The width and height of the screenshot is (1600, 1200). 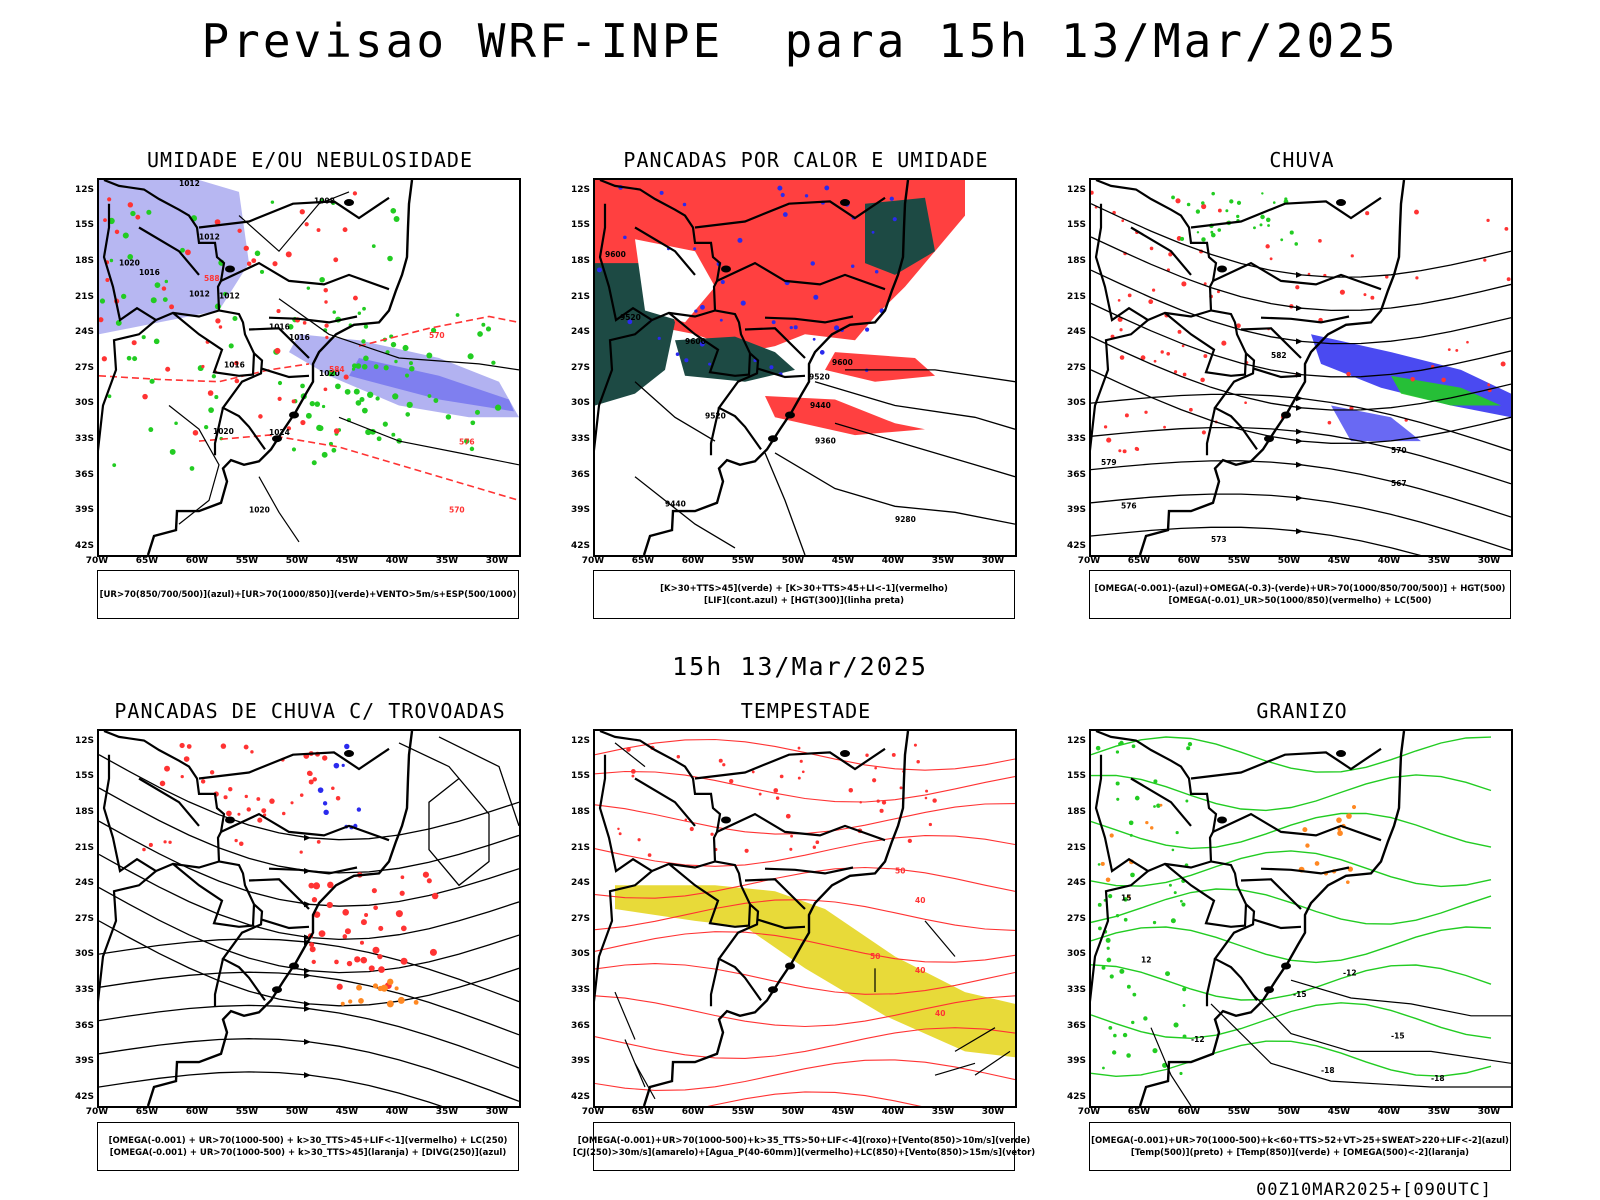 What do you see at coordinates (580, 954) in the screenshot?
I see `lat-tick-label: 30S` at bounding box center [580, 954].